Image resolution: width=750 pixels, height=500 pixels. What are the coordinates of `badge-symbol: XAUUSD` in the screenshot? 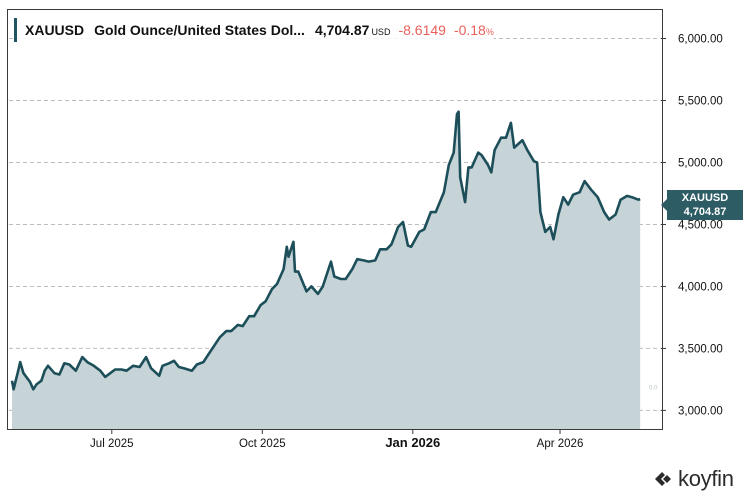 It's located at (705, 198).